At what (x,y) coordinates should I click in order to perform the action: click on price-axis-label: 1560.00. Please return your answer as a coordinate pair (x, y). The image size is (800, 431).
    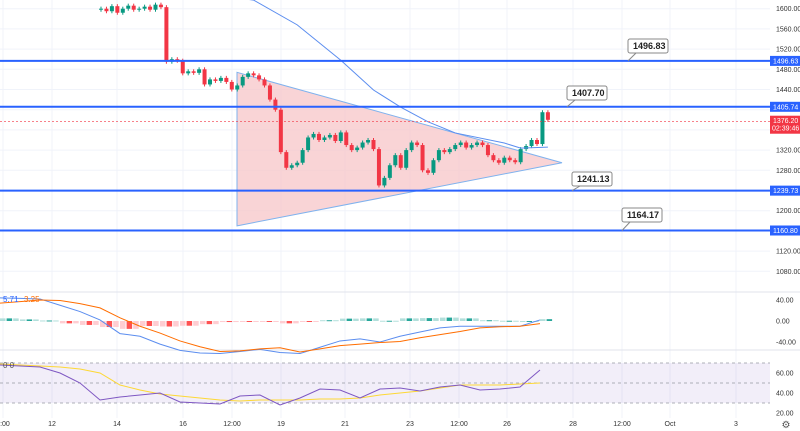
    Looking at the image, I should click on (788, 29).